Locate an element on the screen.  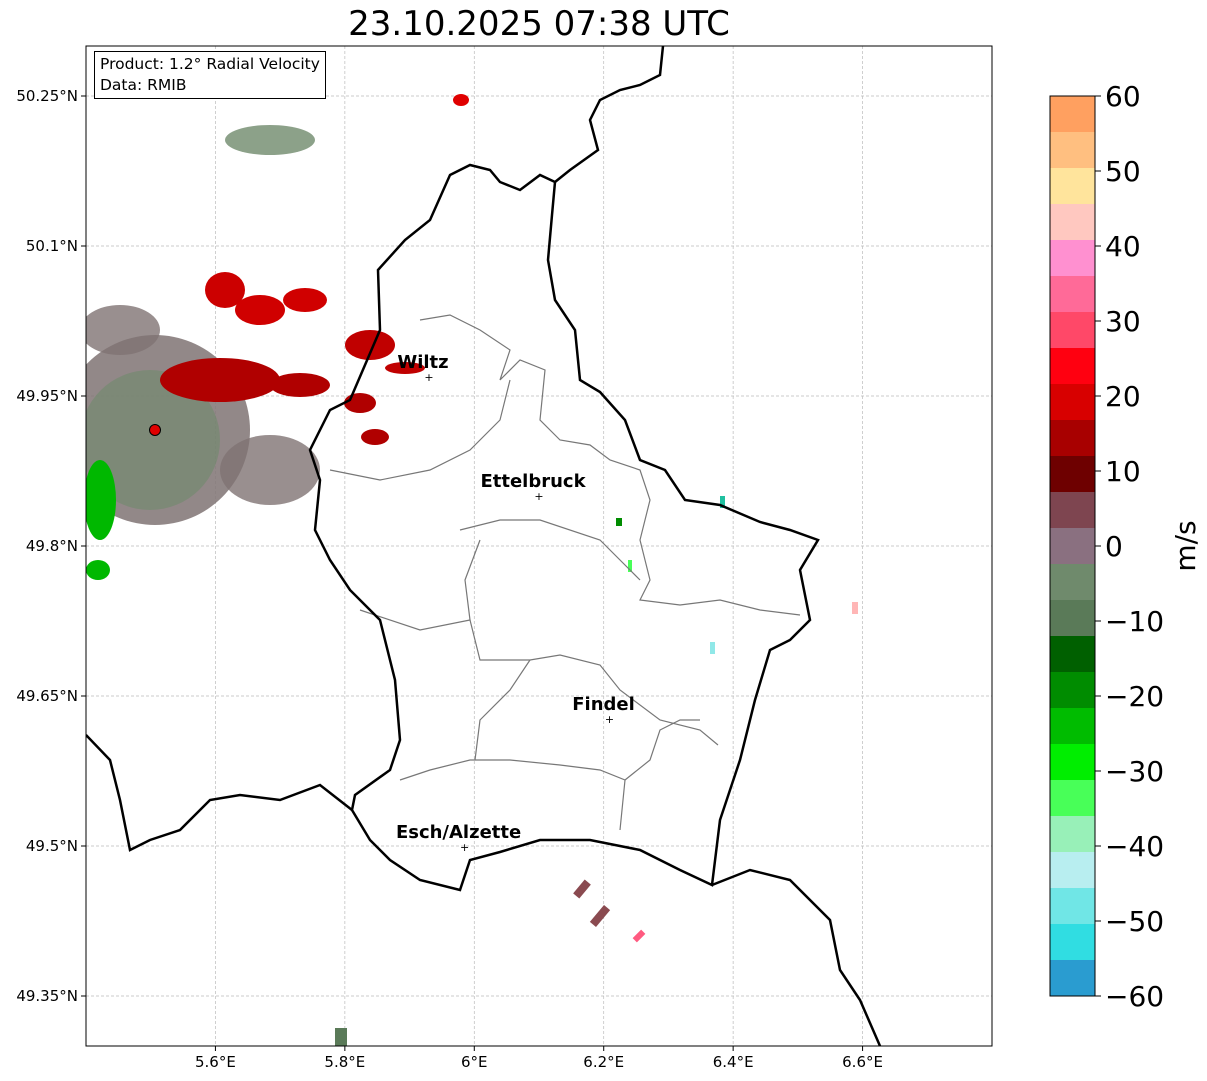
x-tick-label: 5.6°E is located at coordinates (215, 1062).